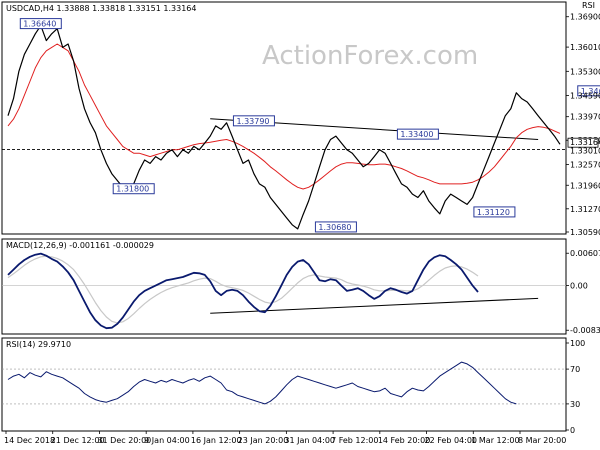 The height and width of the screenshot is (450, 600). I want to click on price-annotation: 1.33790, so click(253, 121).